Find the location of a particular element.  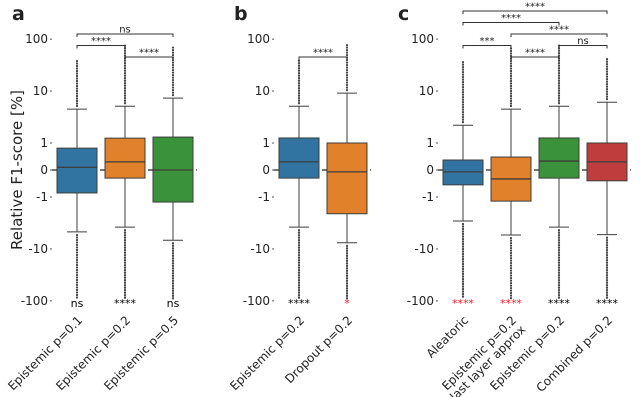

x-tick-label-line: Aleatoric is located at coordinates (448, 337).